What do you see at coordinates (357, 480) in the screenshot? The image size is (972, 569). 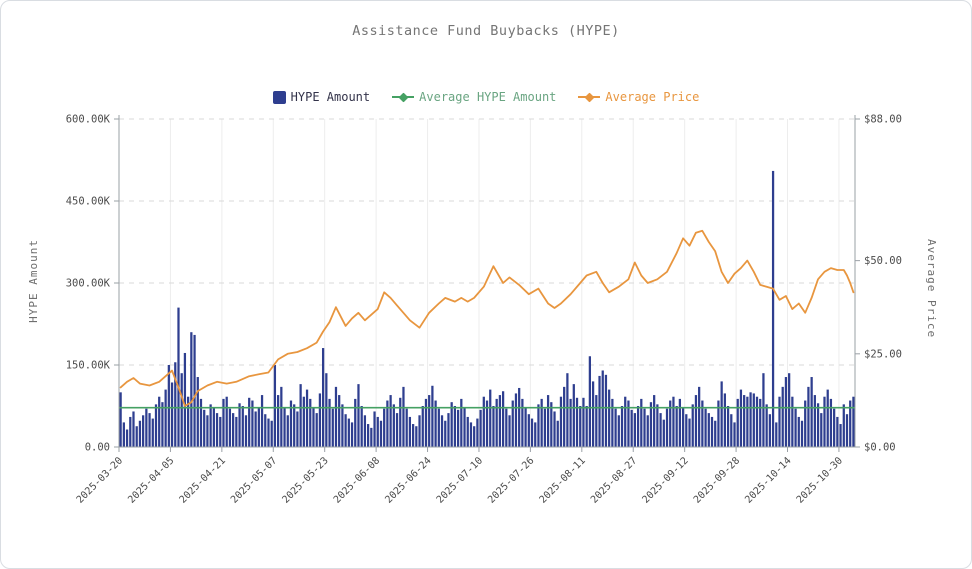 I see `x-axis-tick-label: 2025-06-08` at bounding box center [357, 480].